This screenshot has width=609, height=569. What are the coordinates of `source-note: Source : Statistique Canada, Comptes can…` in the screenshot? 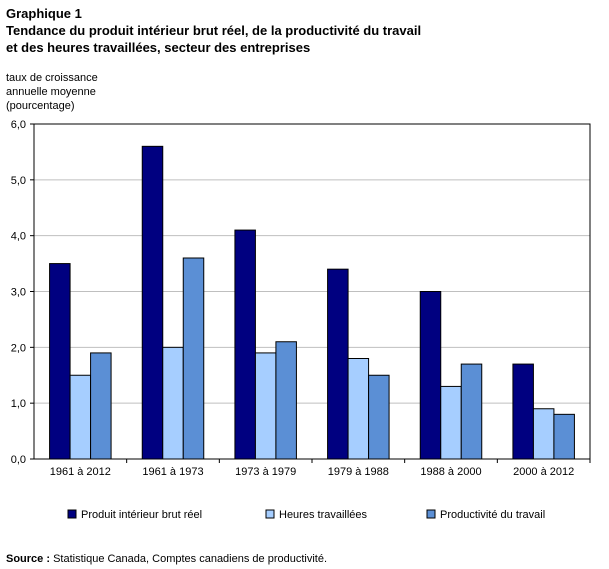 It's located at (166, 559).